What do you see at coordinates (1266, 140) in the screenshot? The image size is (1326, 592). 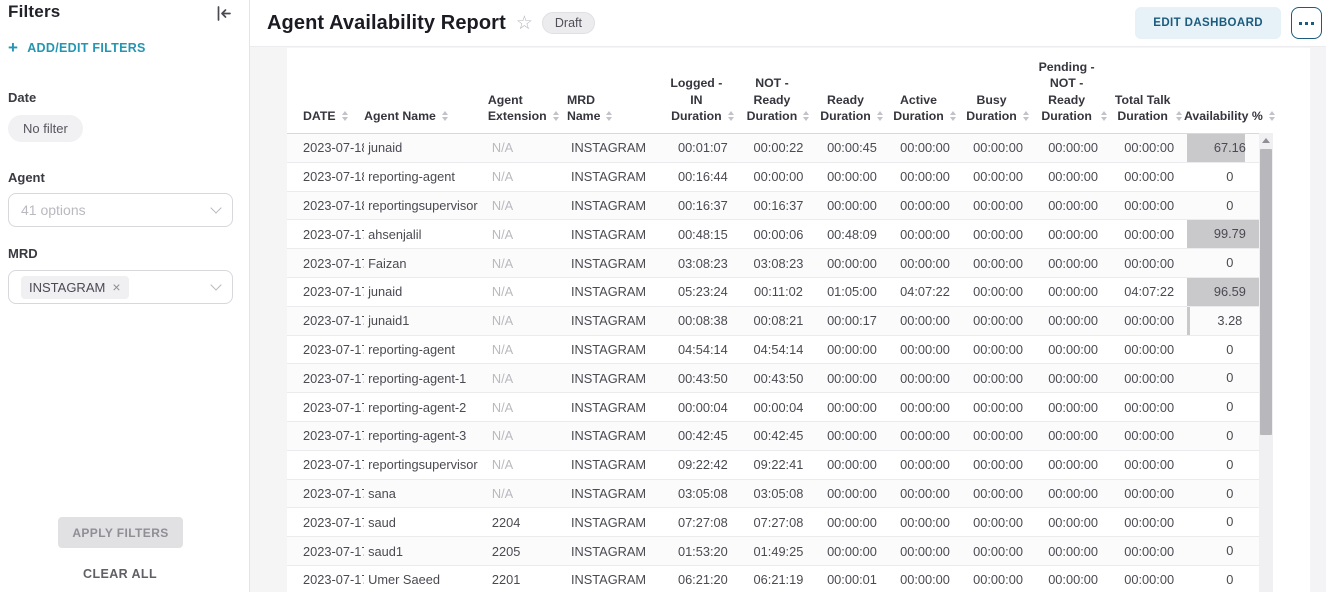 I see `scroll-up-arrow-icon` at bounding box center [1266, 140].